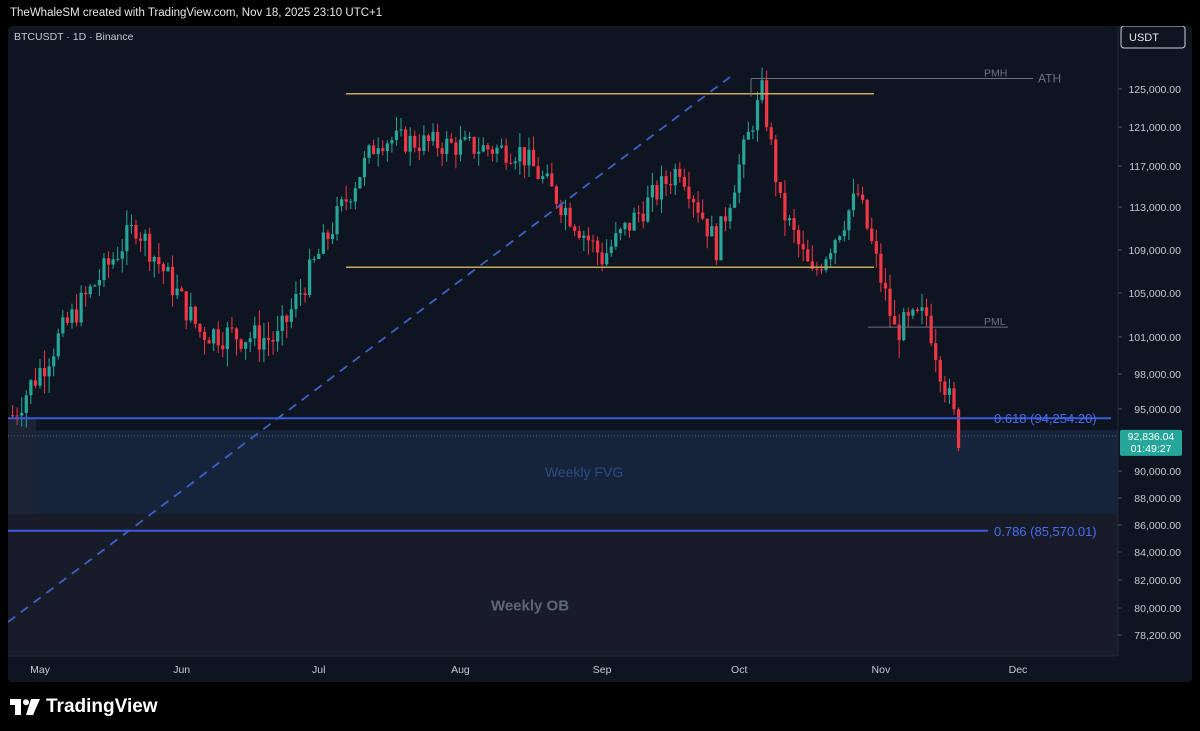 Image resolution: width=1200 pixels, height=731 pixels. I want to click on time-tick-label: Sep, so click(602, 670).